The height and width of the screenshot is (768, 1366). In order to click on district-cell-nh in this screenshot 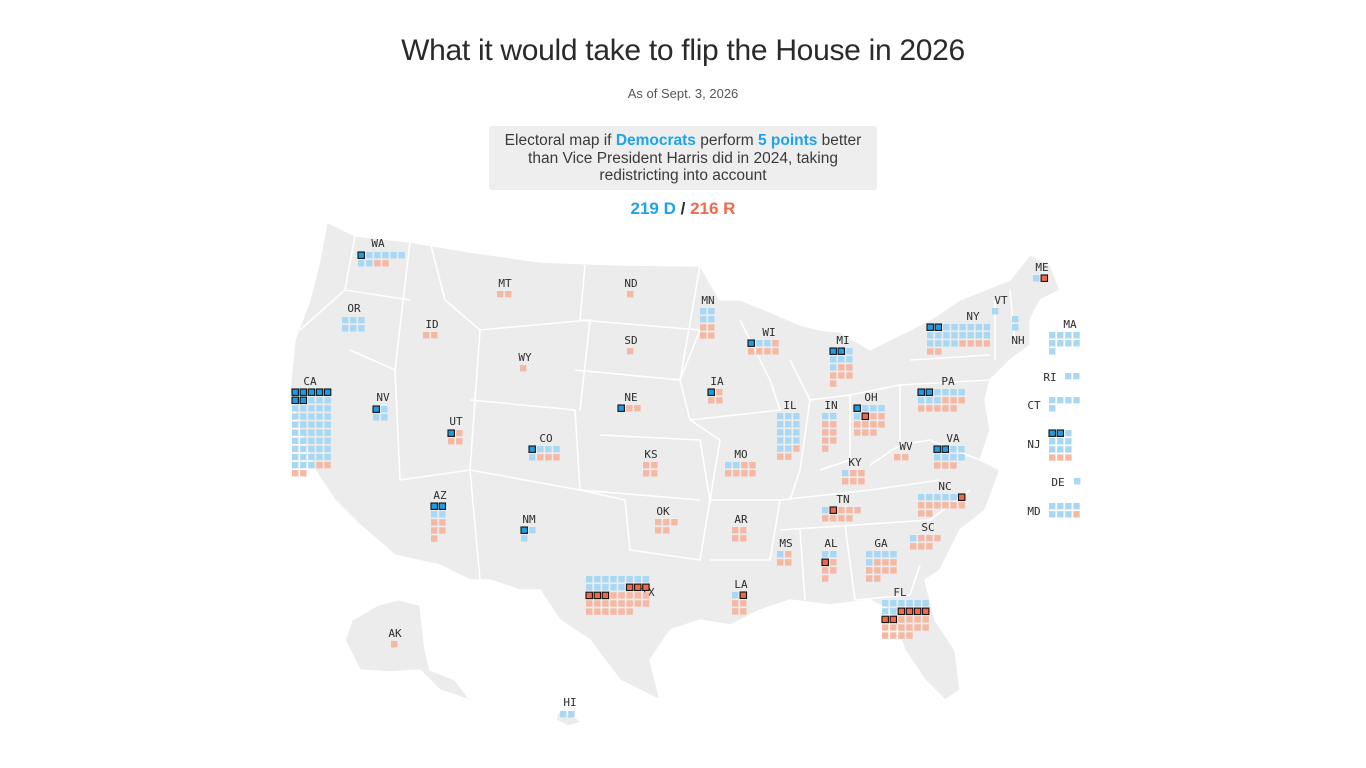, I will do `click(1015, 327)`.